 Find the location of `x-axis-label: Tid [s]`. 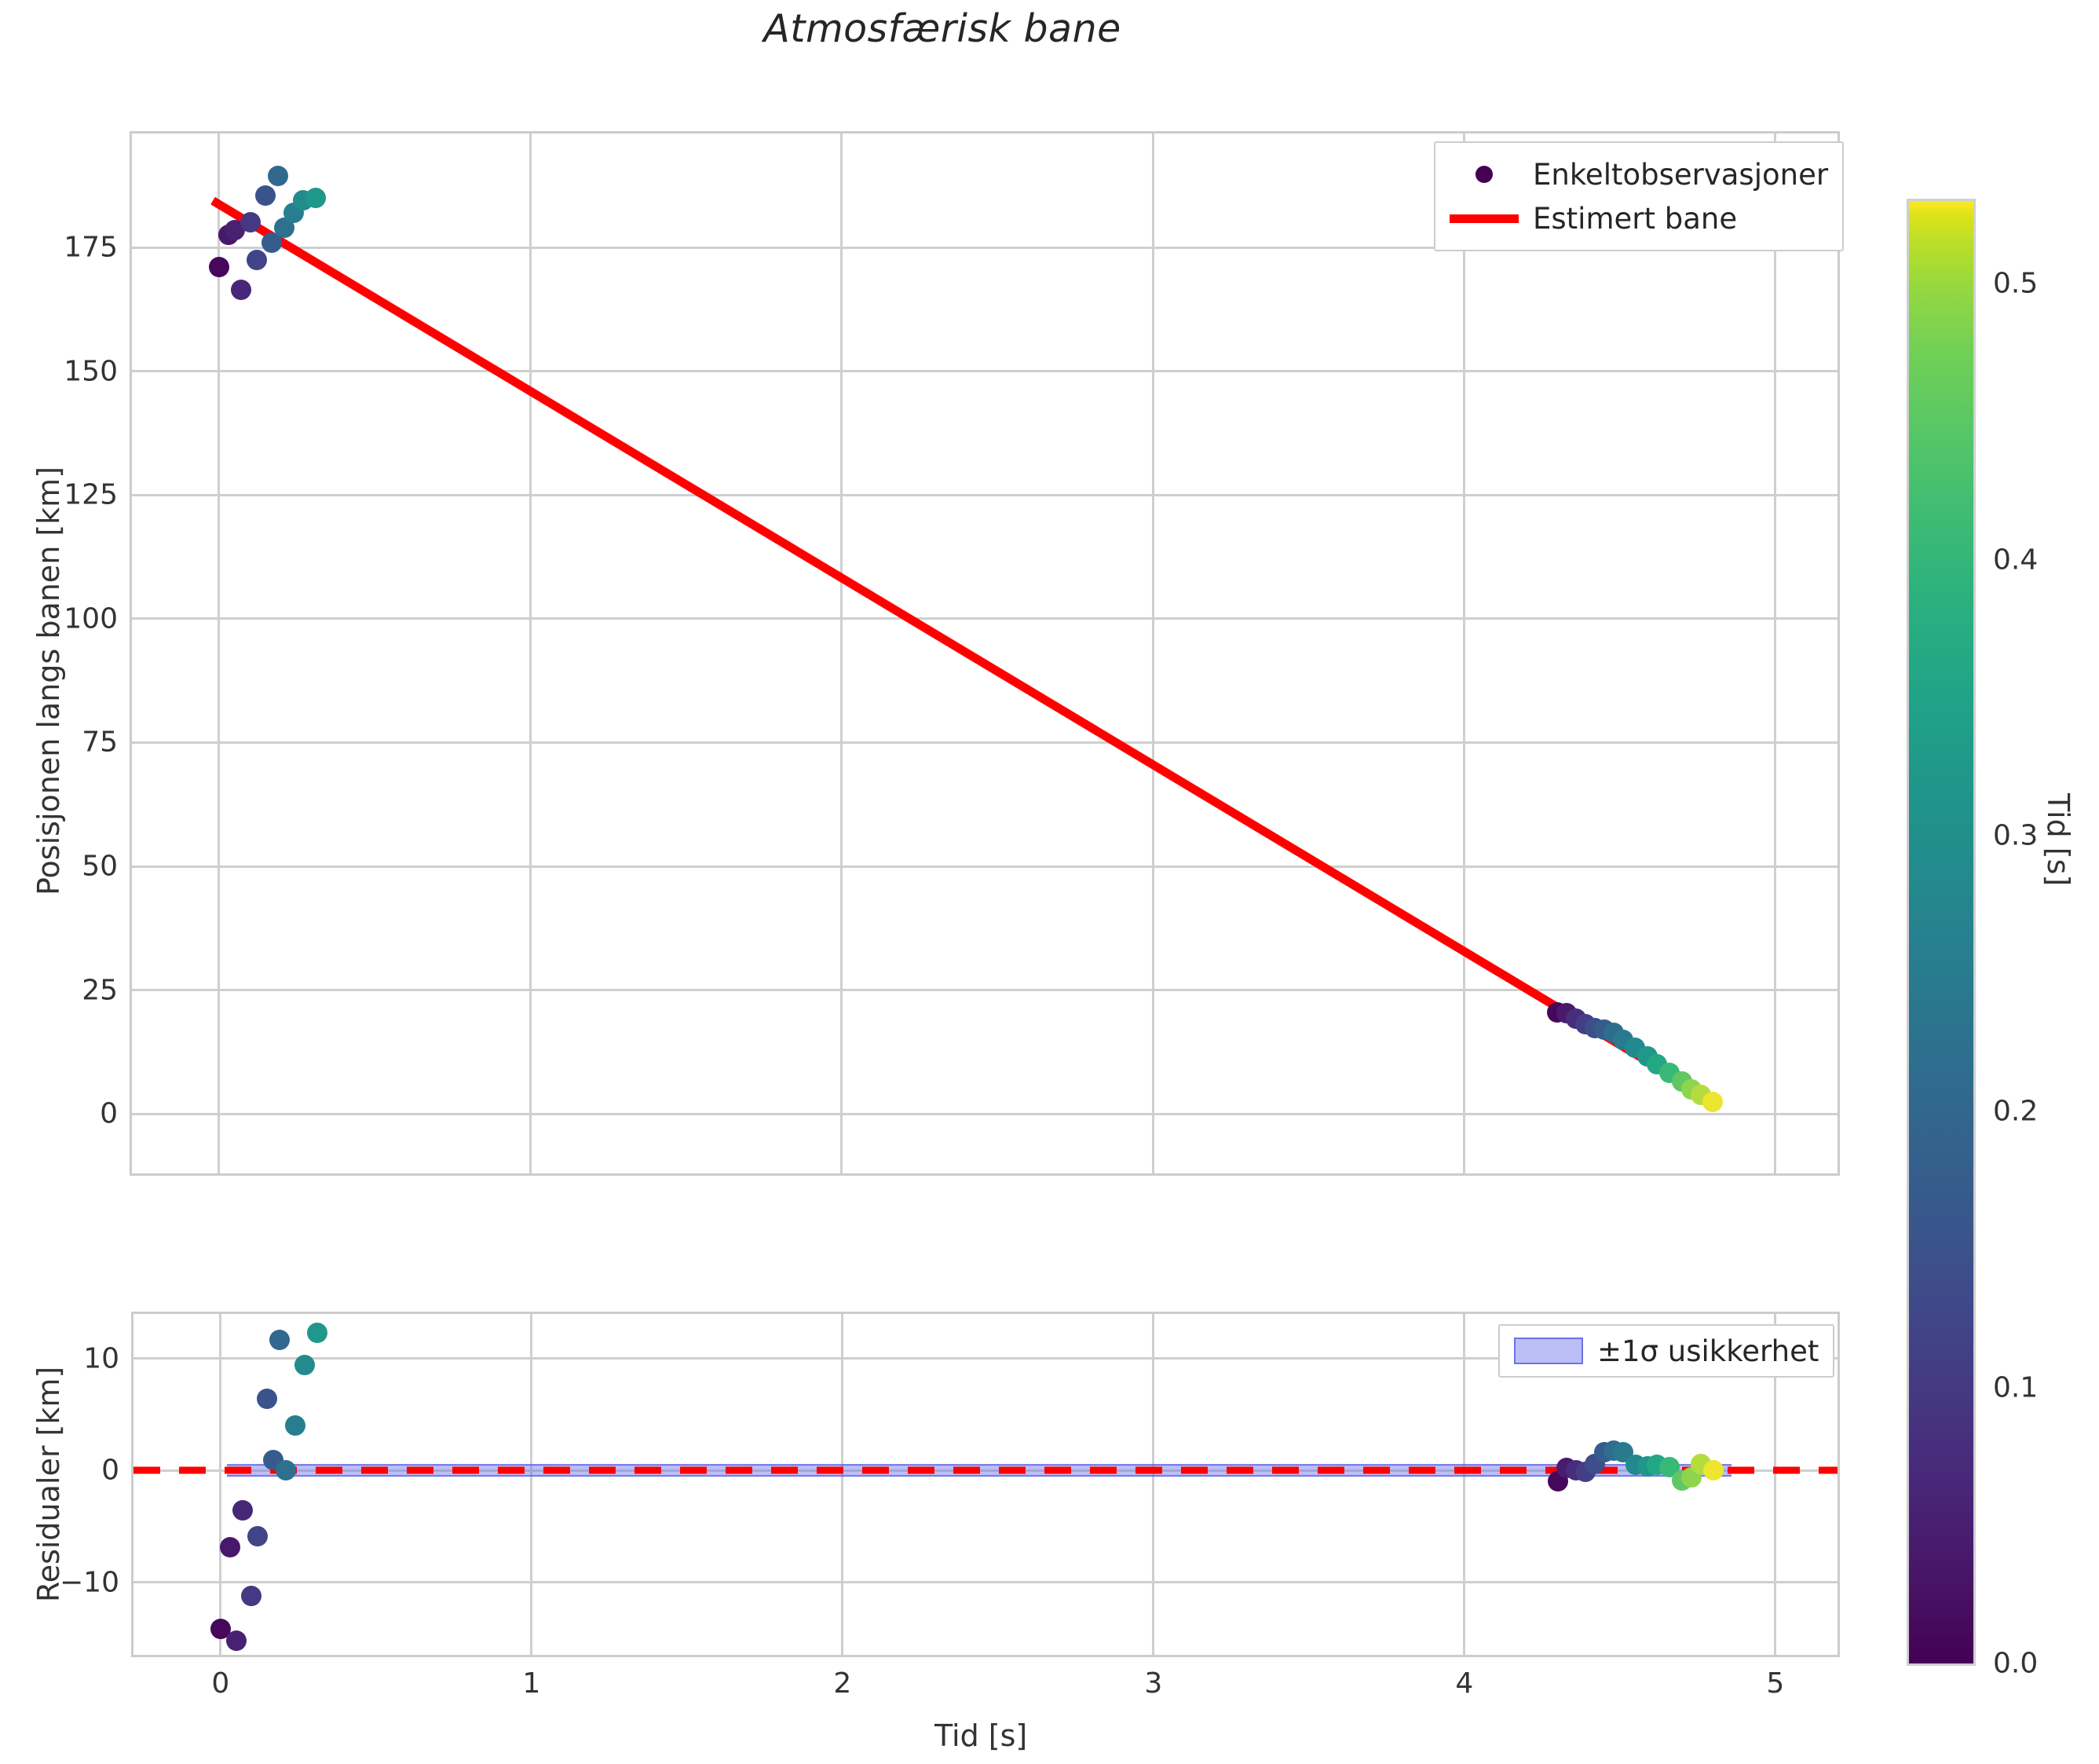

x-axis-label: Tid [s] is located at coordinates (981, 1735).